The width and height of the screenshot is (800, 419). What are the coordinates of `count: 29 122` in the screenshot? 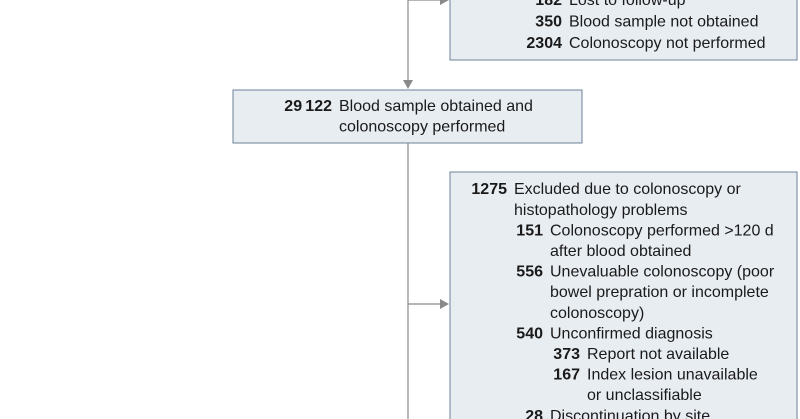 It's located at (308, 106).